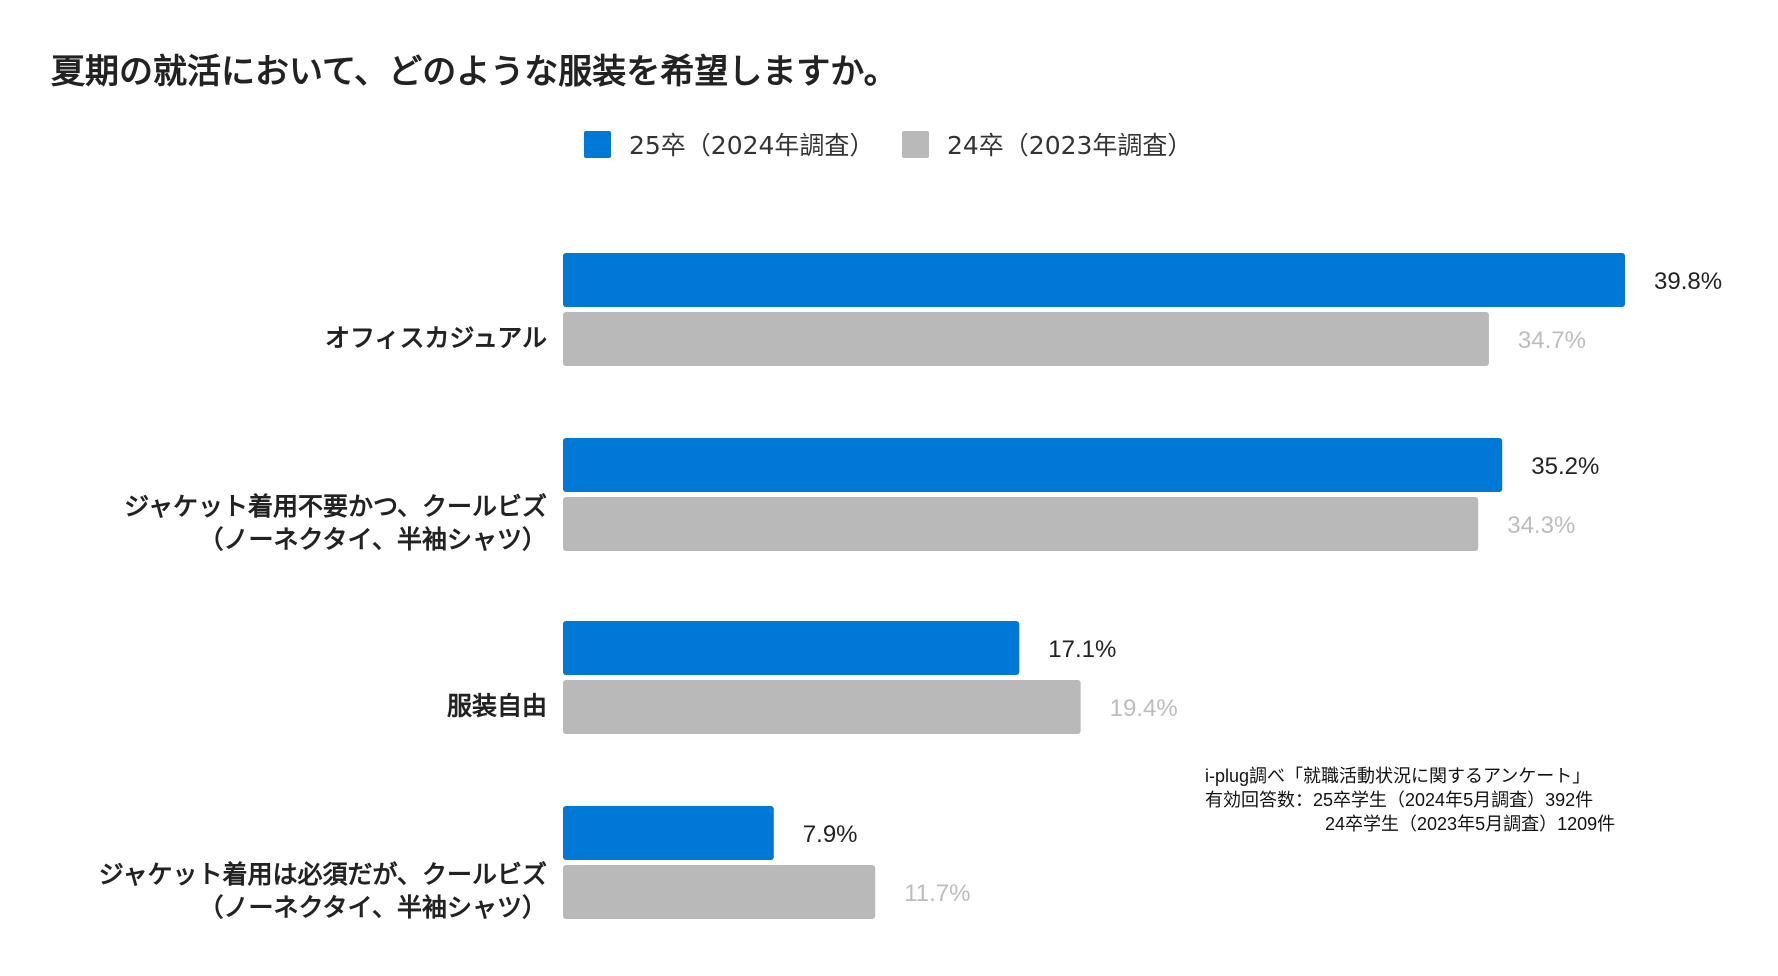 The width and height of the screenshot is (1778, 976). Describe the element at coordinates (1398, 776) in the screenshot. I see `note-line: i-plug調べ「就職活動状況に関するアンケート」` at that location.